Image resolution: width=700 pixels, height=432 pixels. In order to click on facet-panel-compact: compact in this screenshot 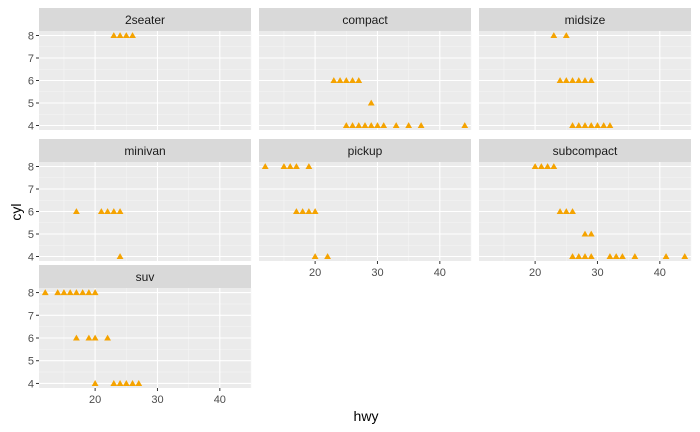, I will do `click(365, 69)`.